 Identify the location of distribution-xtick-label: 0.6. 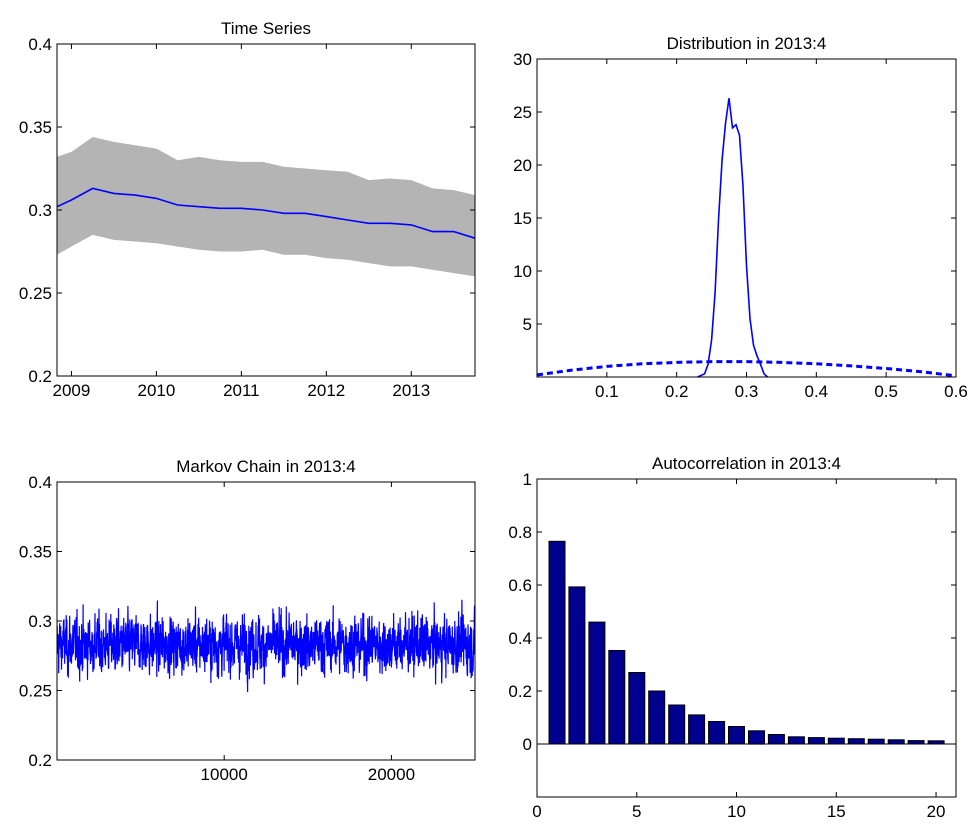
(956, 391).